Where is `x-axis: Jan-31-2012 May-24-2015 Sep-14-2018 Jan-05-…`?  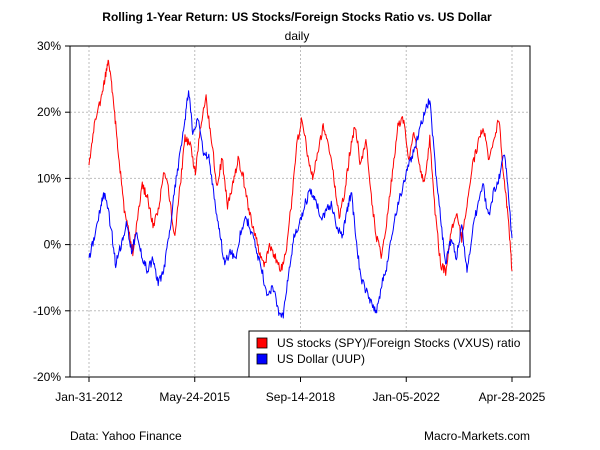
x-axis: Jan-31-2012 May-24-2015 Sep-14-2018 Jan-05-… is located at coordinates (300, 390).